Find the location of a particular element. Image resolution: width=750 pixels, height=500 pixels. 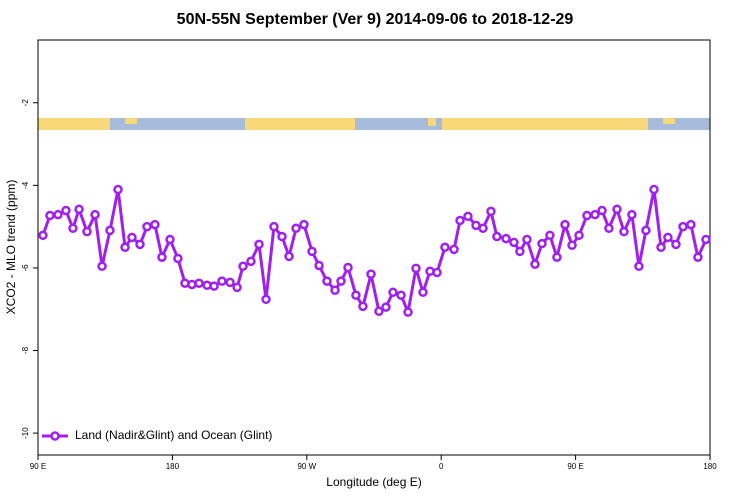

legend-label: Land (Nadir&Glint) and Ocean (Glint) is located at coordinates (173, 435).